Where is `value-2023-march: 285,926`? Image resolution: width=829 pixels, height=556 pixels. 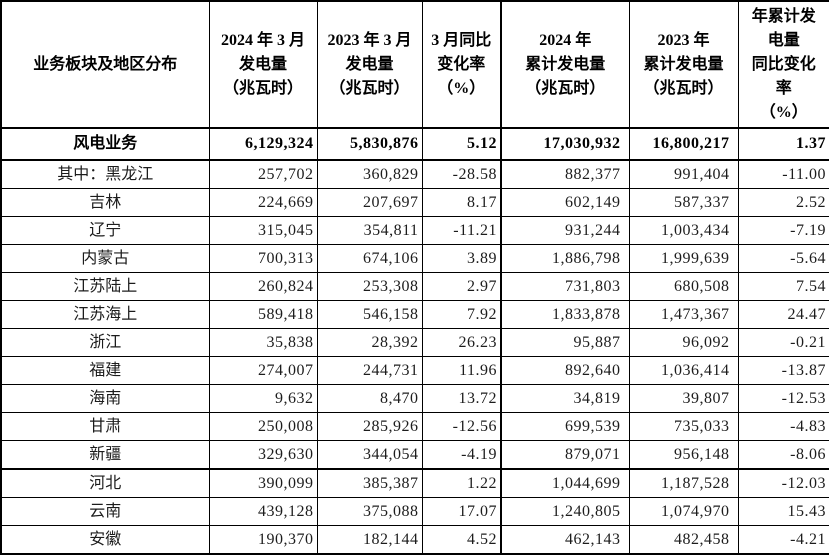 value-2023-march: 285,926 is located at coordinates (369, 426).